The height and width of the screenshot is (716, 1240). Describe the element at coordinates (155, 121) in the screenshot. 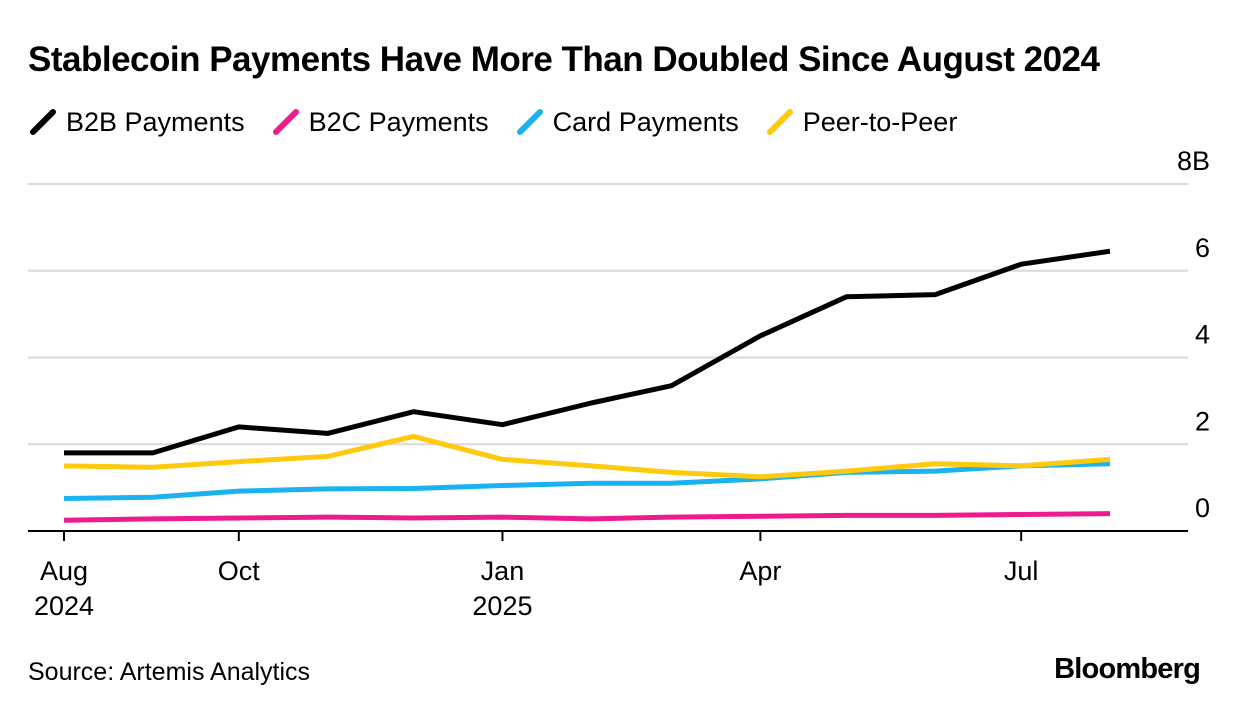

I see `legend-label: B2B Payments` at that location.